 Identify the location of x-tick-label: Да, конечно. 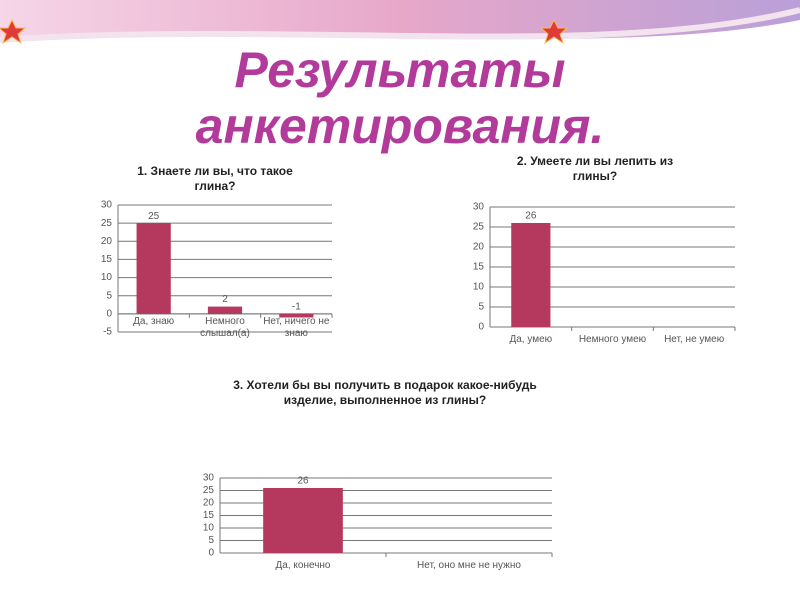
(303, 565).